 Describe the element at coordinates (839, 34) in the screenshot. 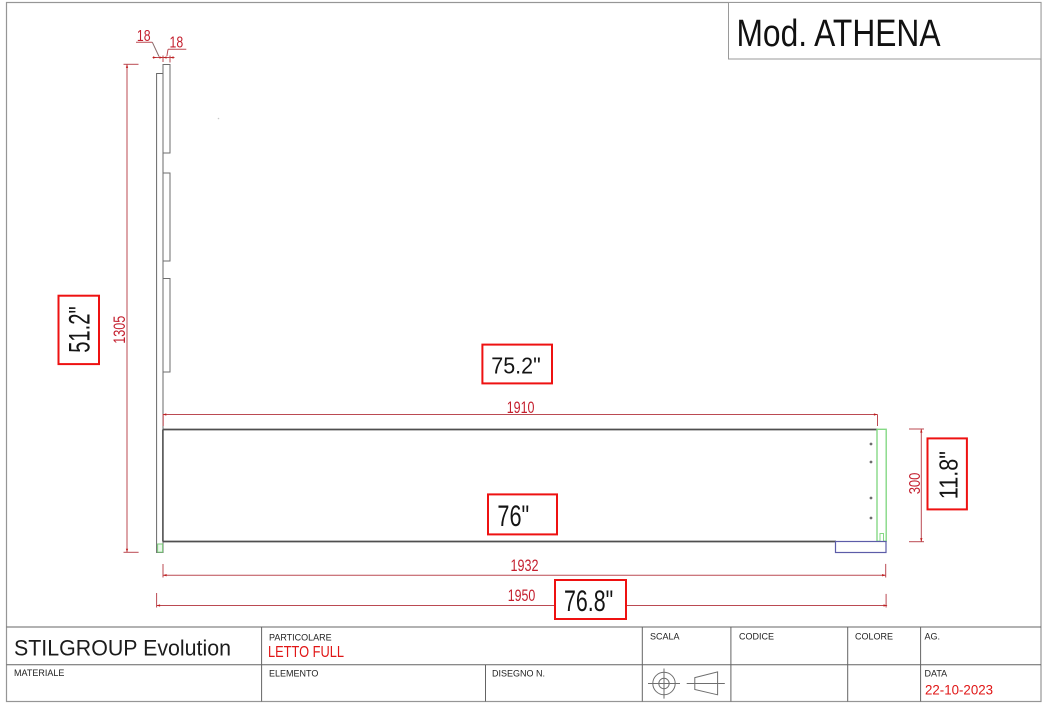

I see `svg-text: Mod. ATHENA` at that location.